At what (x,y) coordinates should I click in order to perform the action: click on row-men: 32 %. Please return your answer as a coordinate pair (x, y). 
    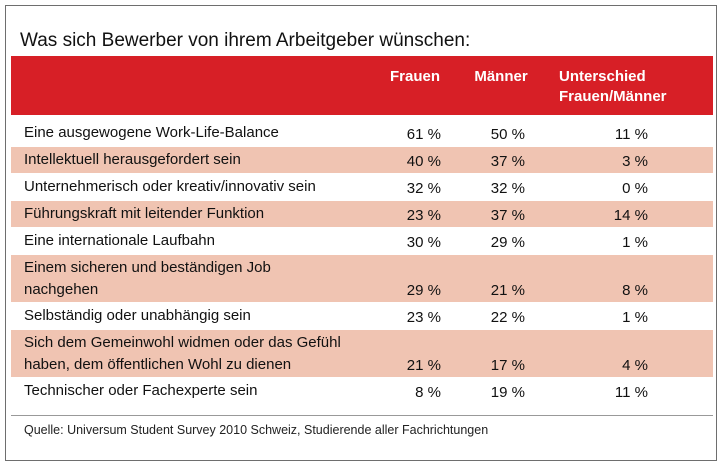
    Looking at the image, I should click on (507, 188).